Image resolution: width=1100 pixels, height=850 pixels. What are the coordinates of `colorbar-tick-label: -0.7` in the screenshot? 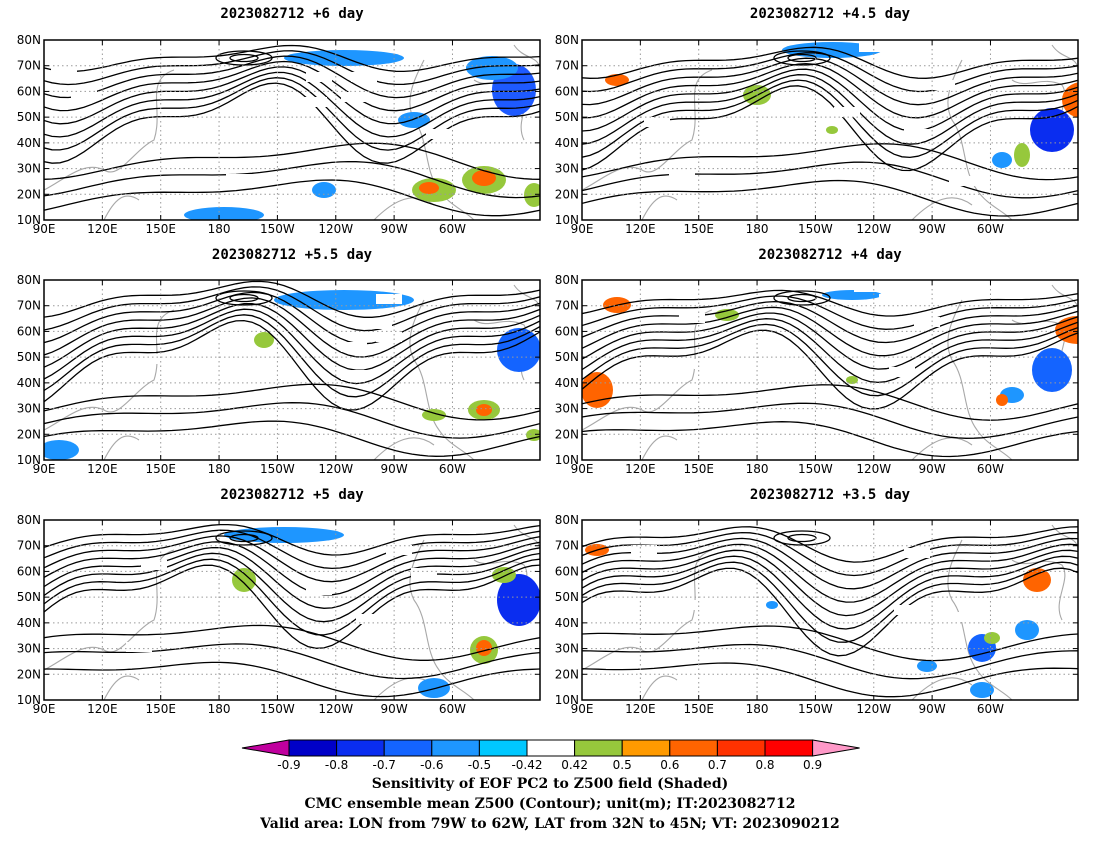 It's located at (383, 765).